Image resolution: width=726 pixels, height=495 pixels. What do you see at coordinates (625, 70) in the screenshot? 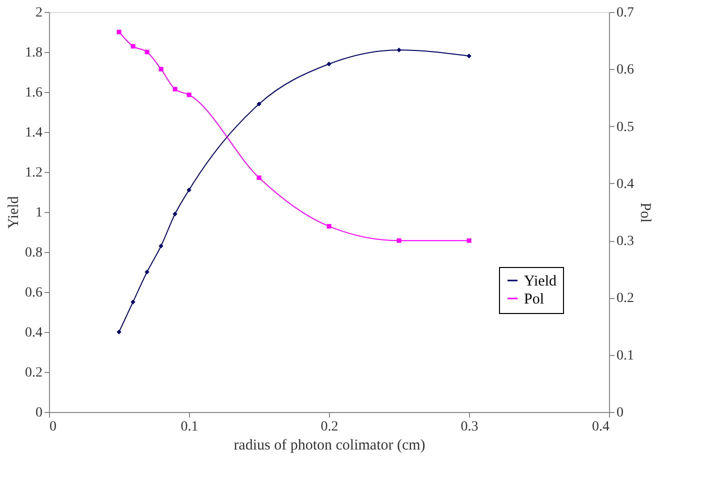
I see `y2-tick-label: 0.6` at bounding box center [625, 70].